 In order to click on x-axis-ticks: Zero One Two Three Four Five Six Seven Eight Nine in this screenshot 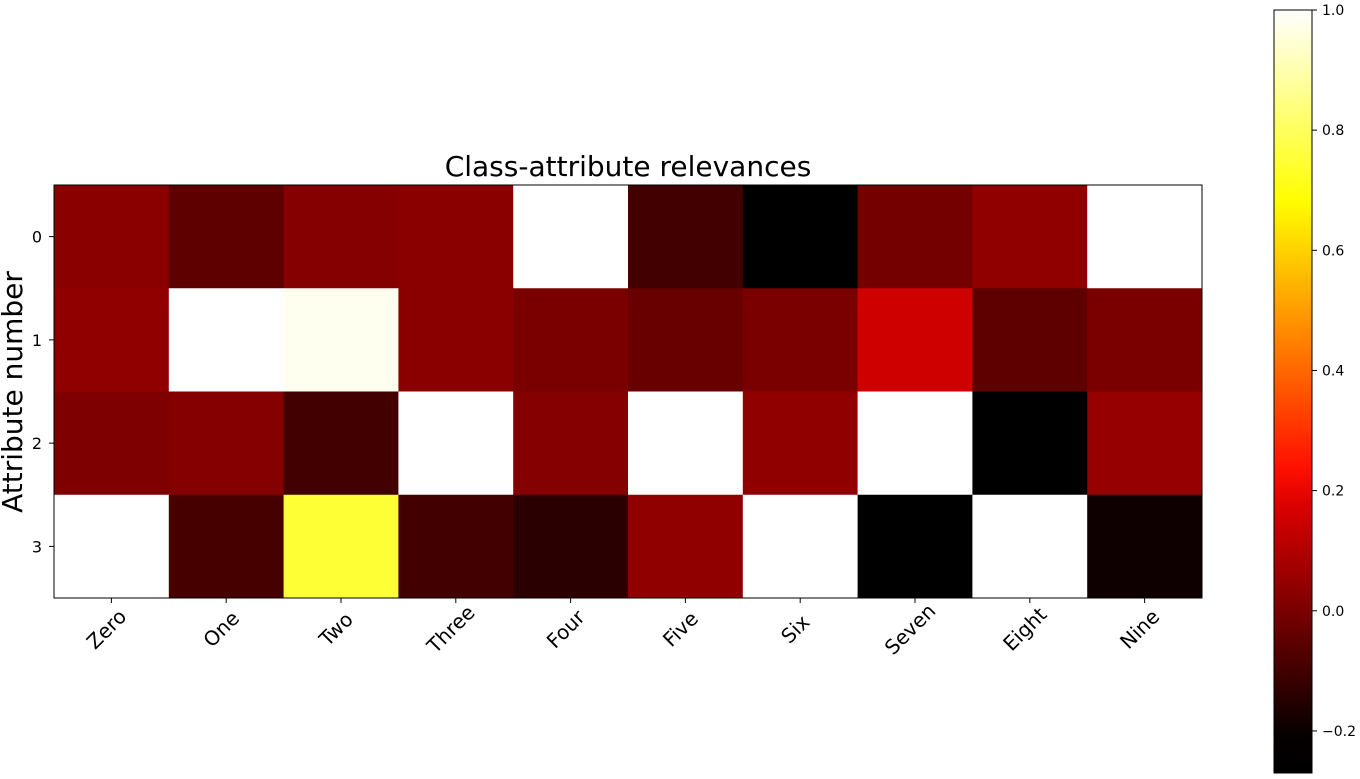, I will do `click(623, 629)`.